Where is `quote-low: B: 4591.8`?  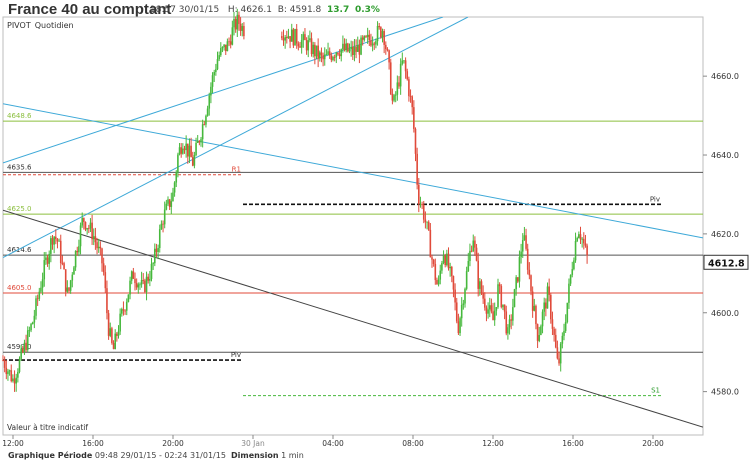 quote-low: B: 4591.8 is located at coordinates (299, 10).